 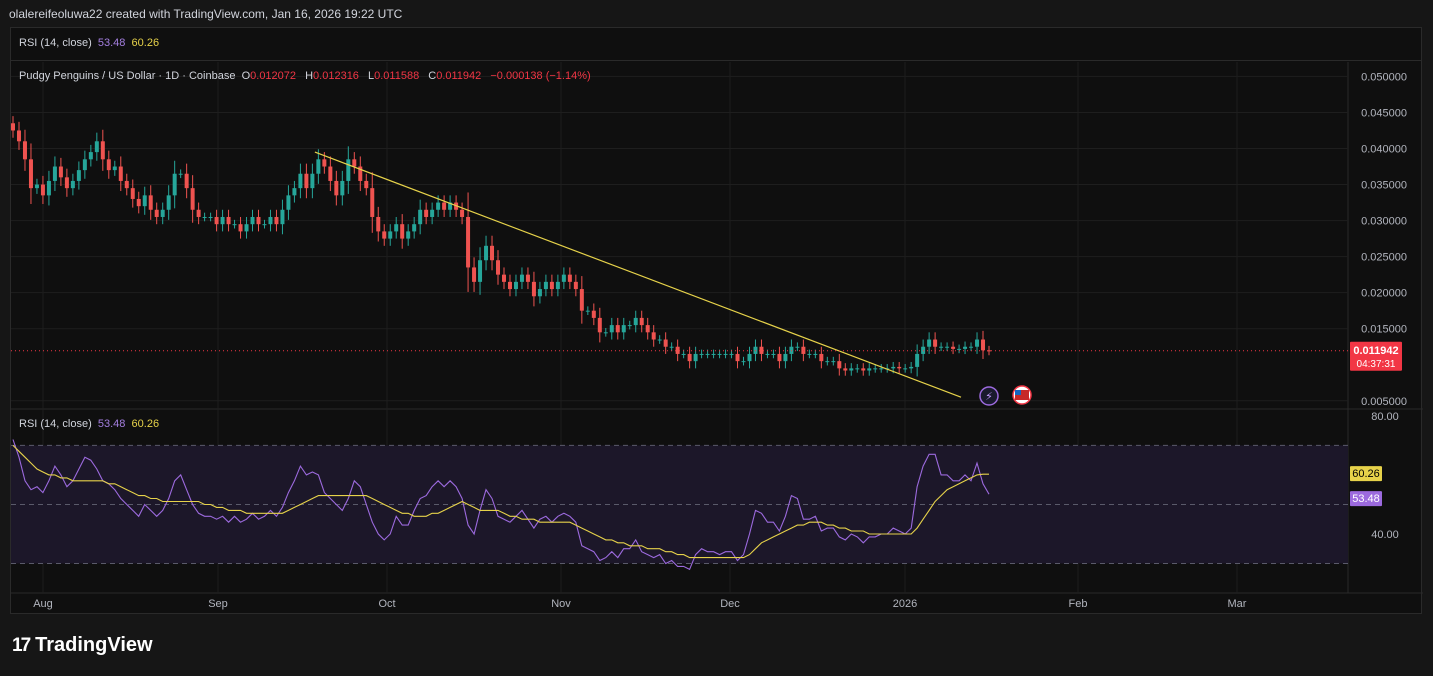 I want to click on tradingview-logo: 17 TradingView, so click(x=82, y=645).